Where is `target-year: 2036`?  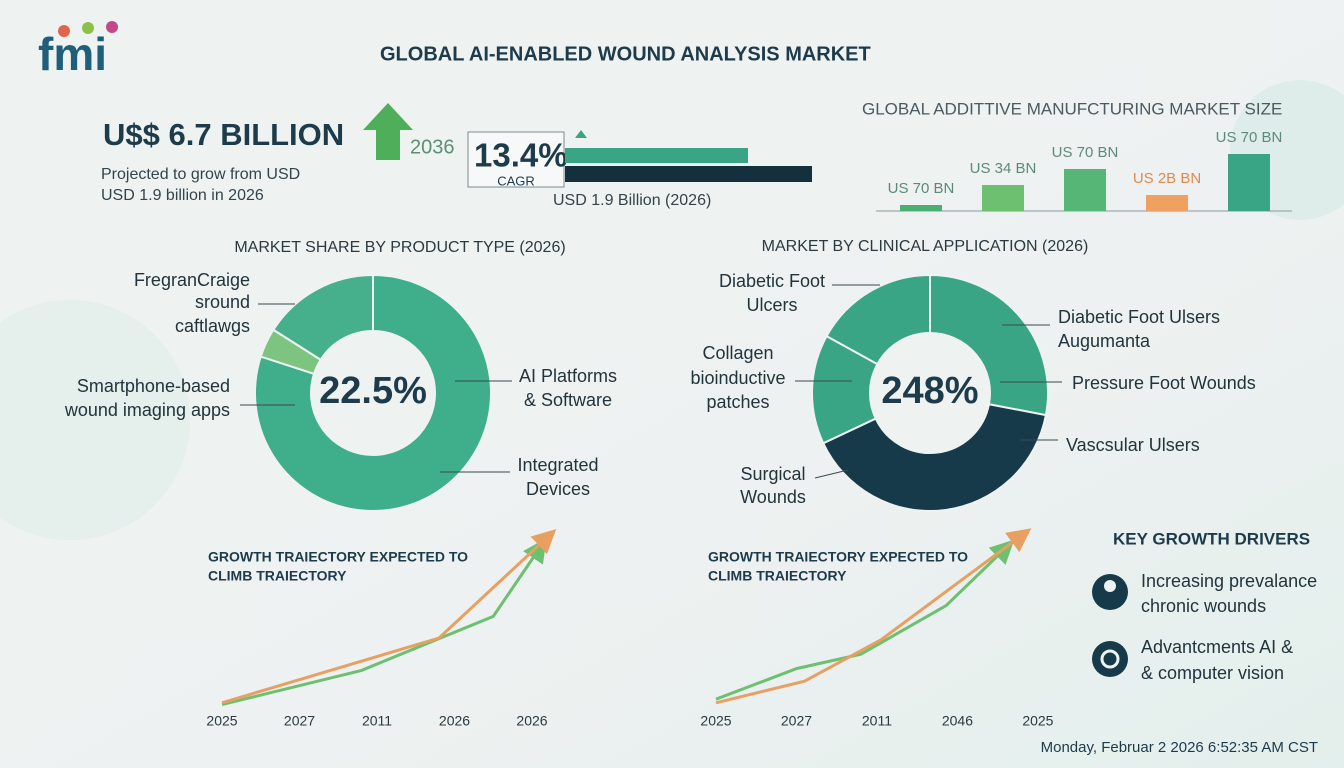 target-year: 2036 is located at coordinates (432, 147).